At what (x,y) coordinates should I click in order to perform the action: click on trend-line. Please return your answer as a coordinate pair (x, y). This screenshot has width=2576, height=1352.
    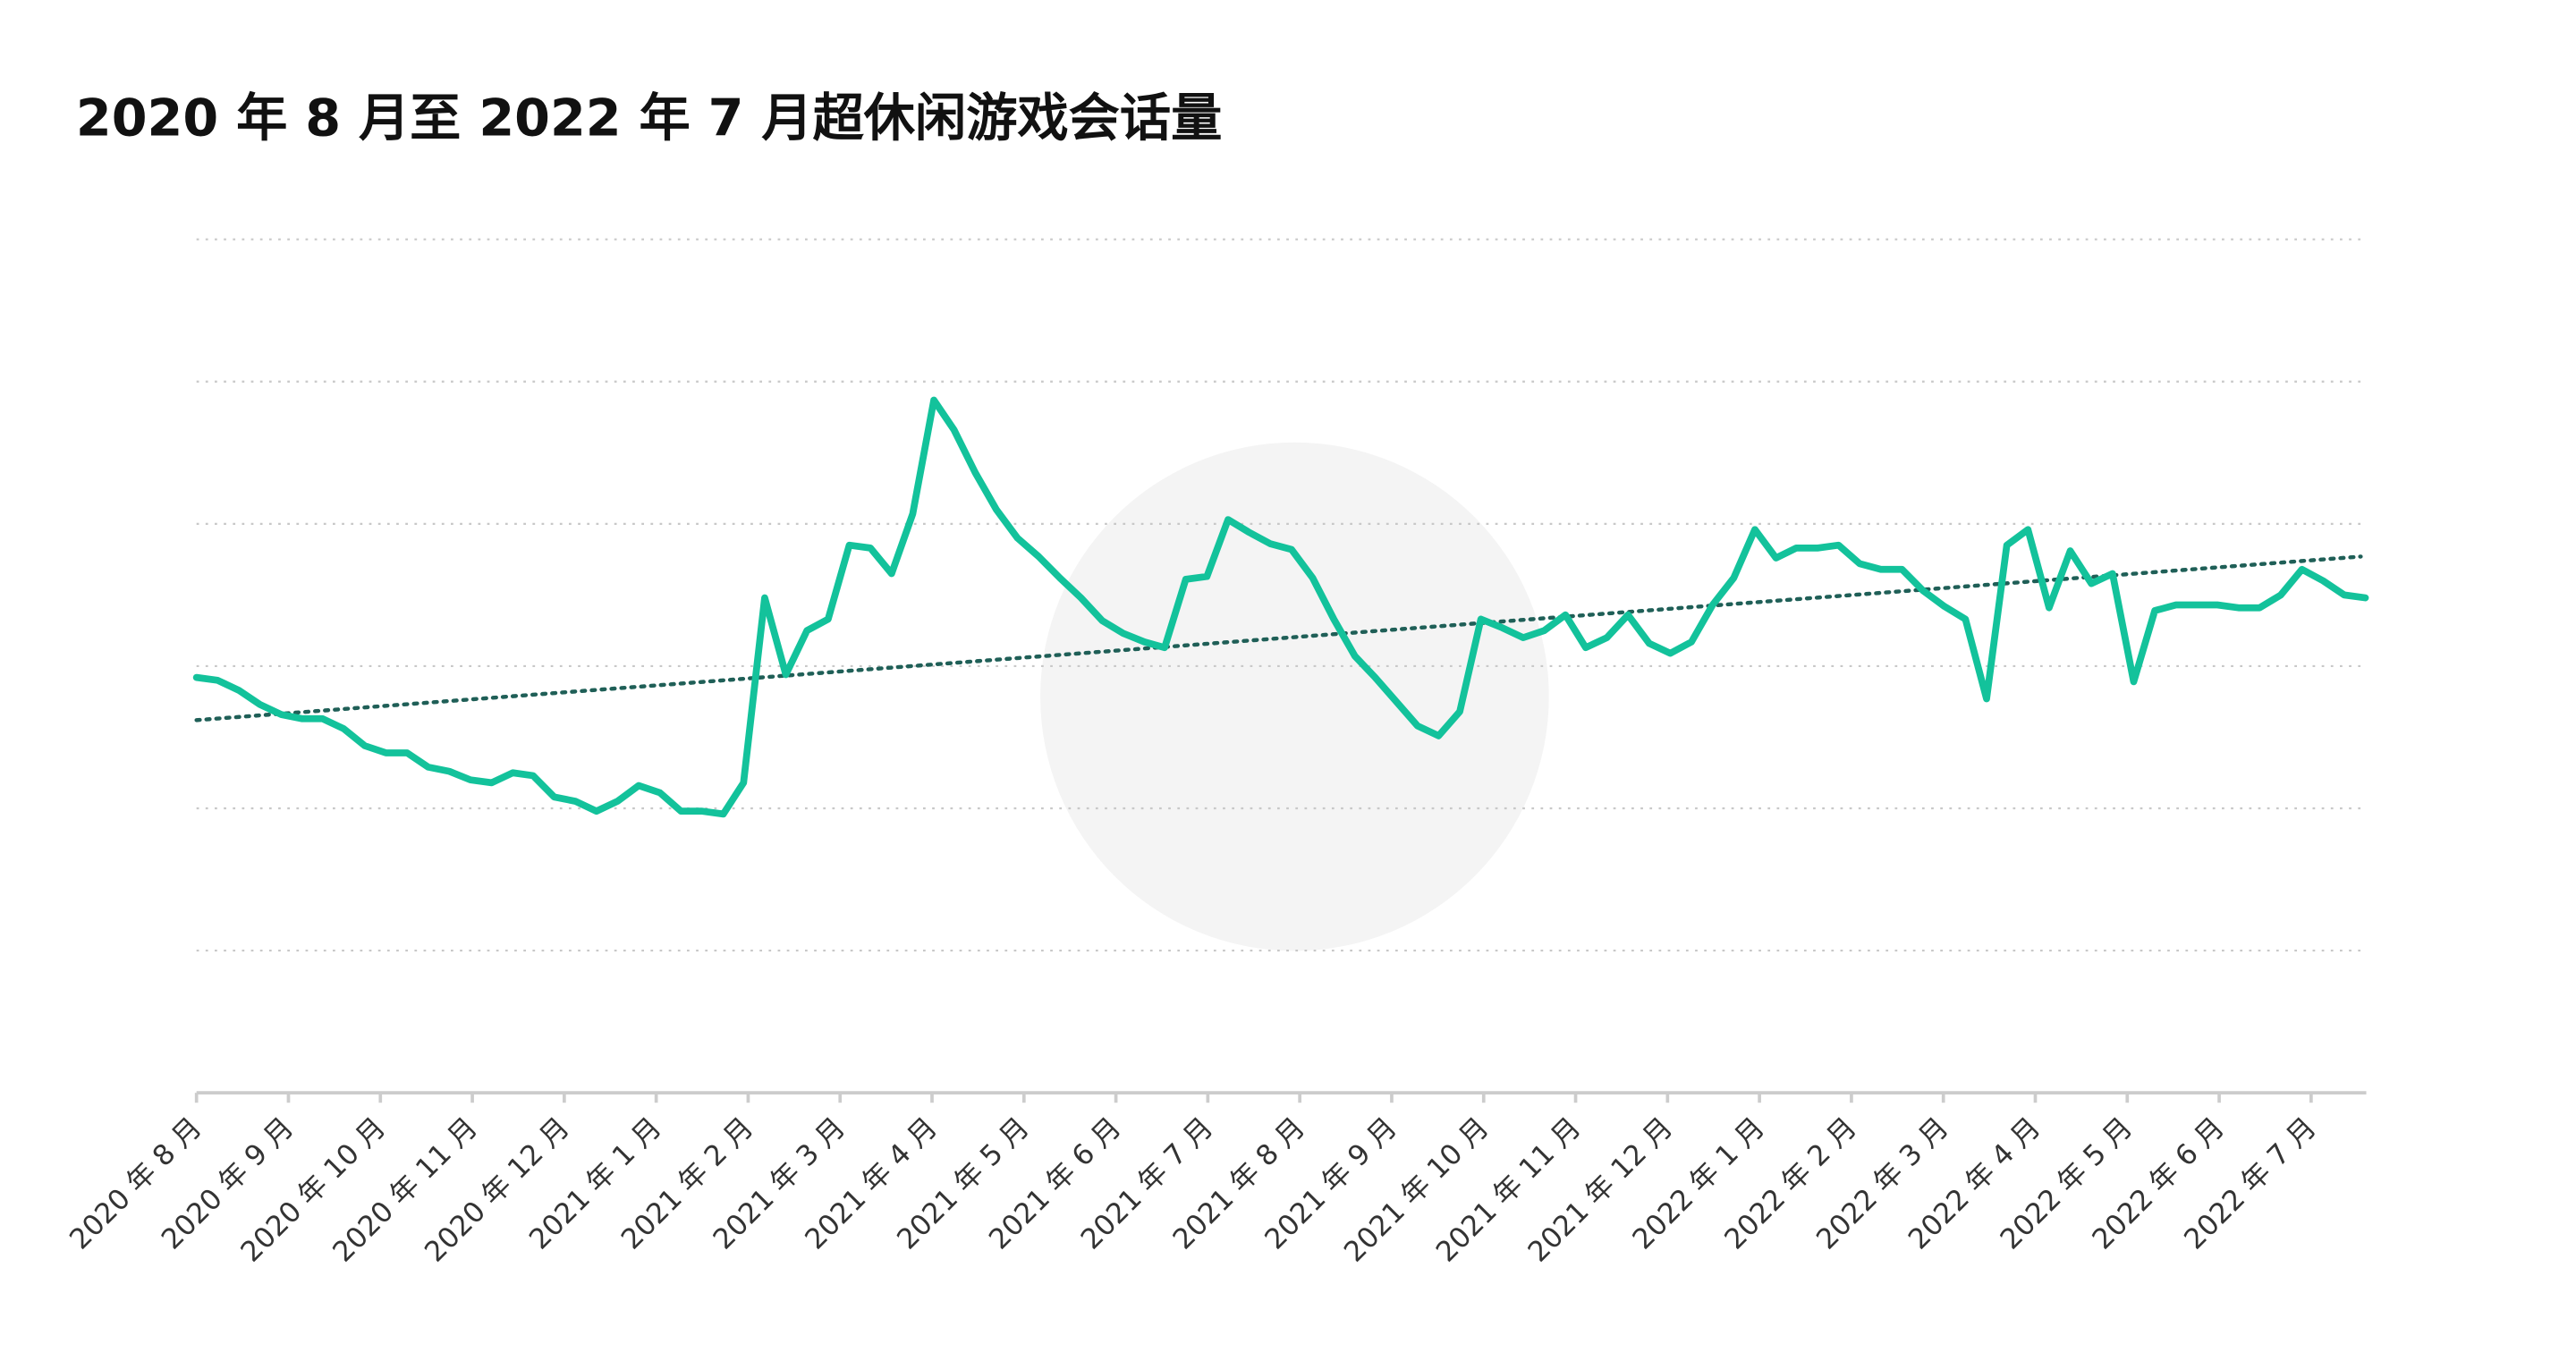
    Looking at the image, I should click on (1278, 638).